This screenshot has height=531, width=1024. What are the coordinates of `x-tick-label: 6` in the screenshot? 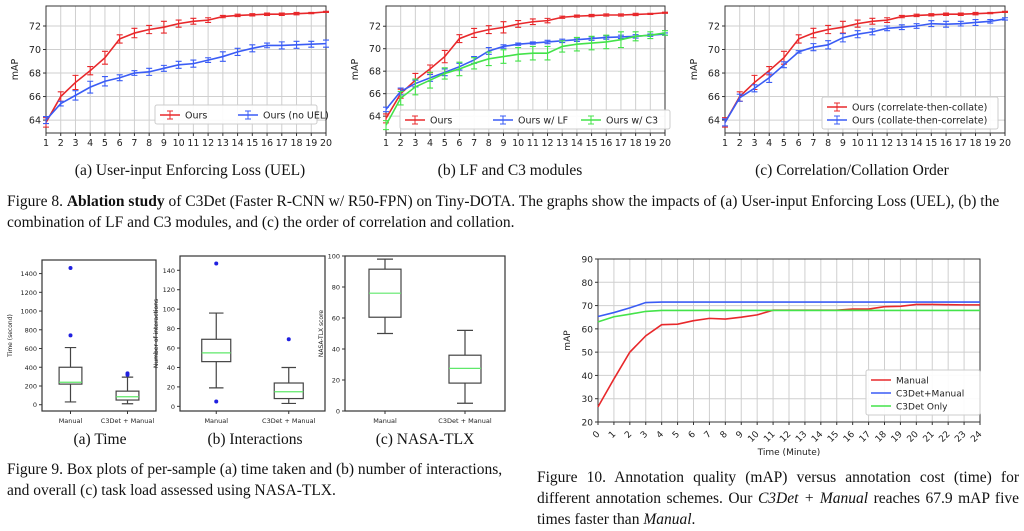 It's located at (692, 434).